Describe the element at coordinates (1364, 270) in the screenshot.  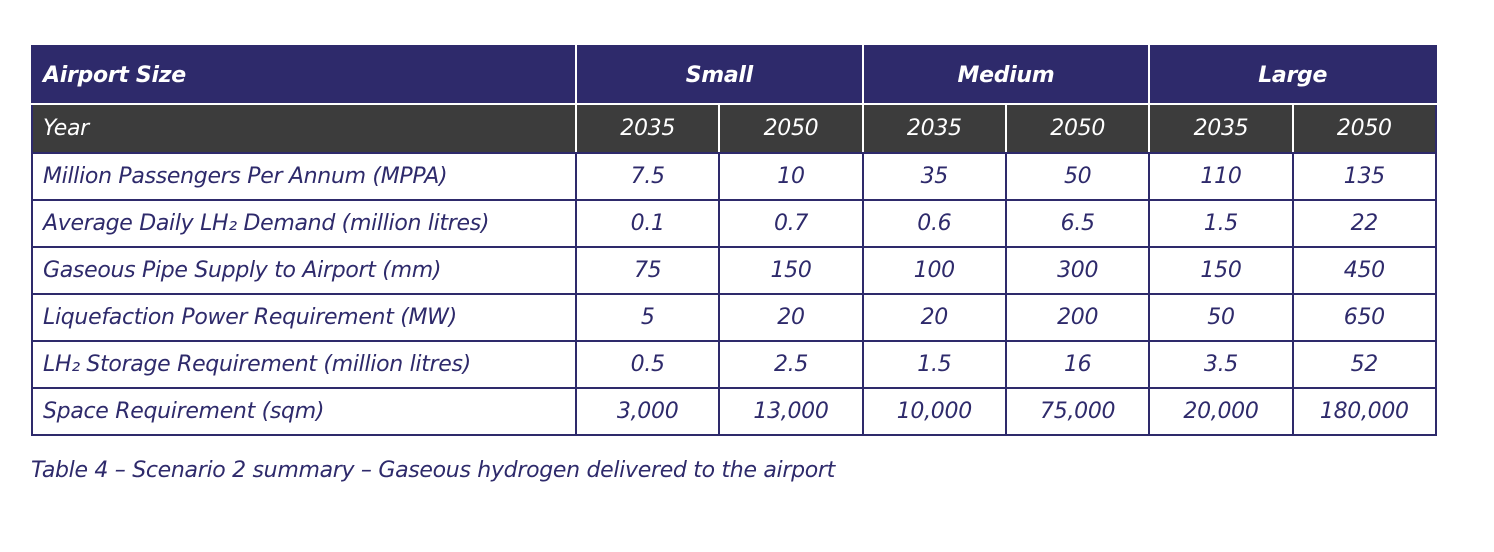
I see `cell: 450` at that location.